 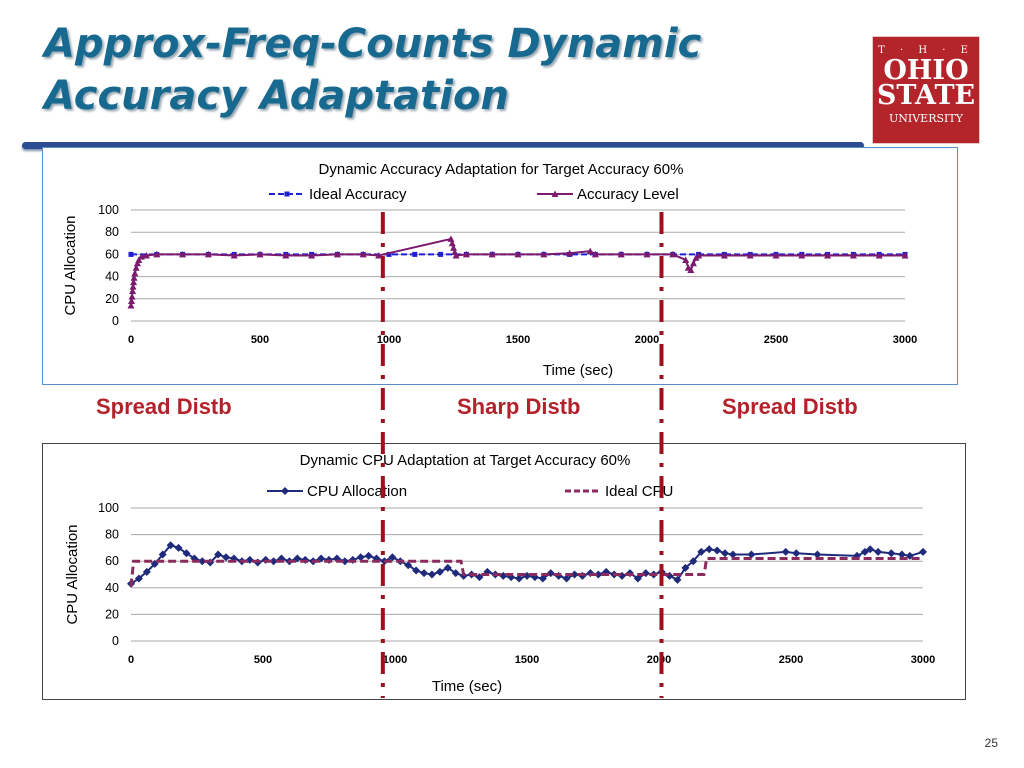 I want to click on logo-the: T · H · E, so click(x=926, y=50).